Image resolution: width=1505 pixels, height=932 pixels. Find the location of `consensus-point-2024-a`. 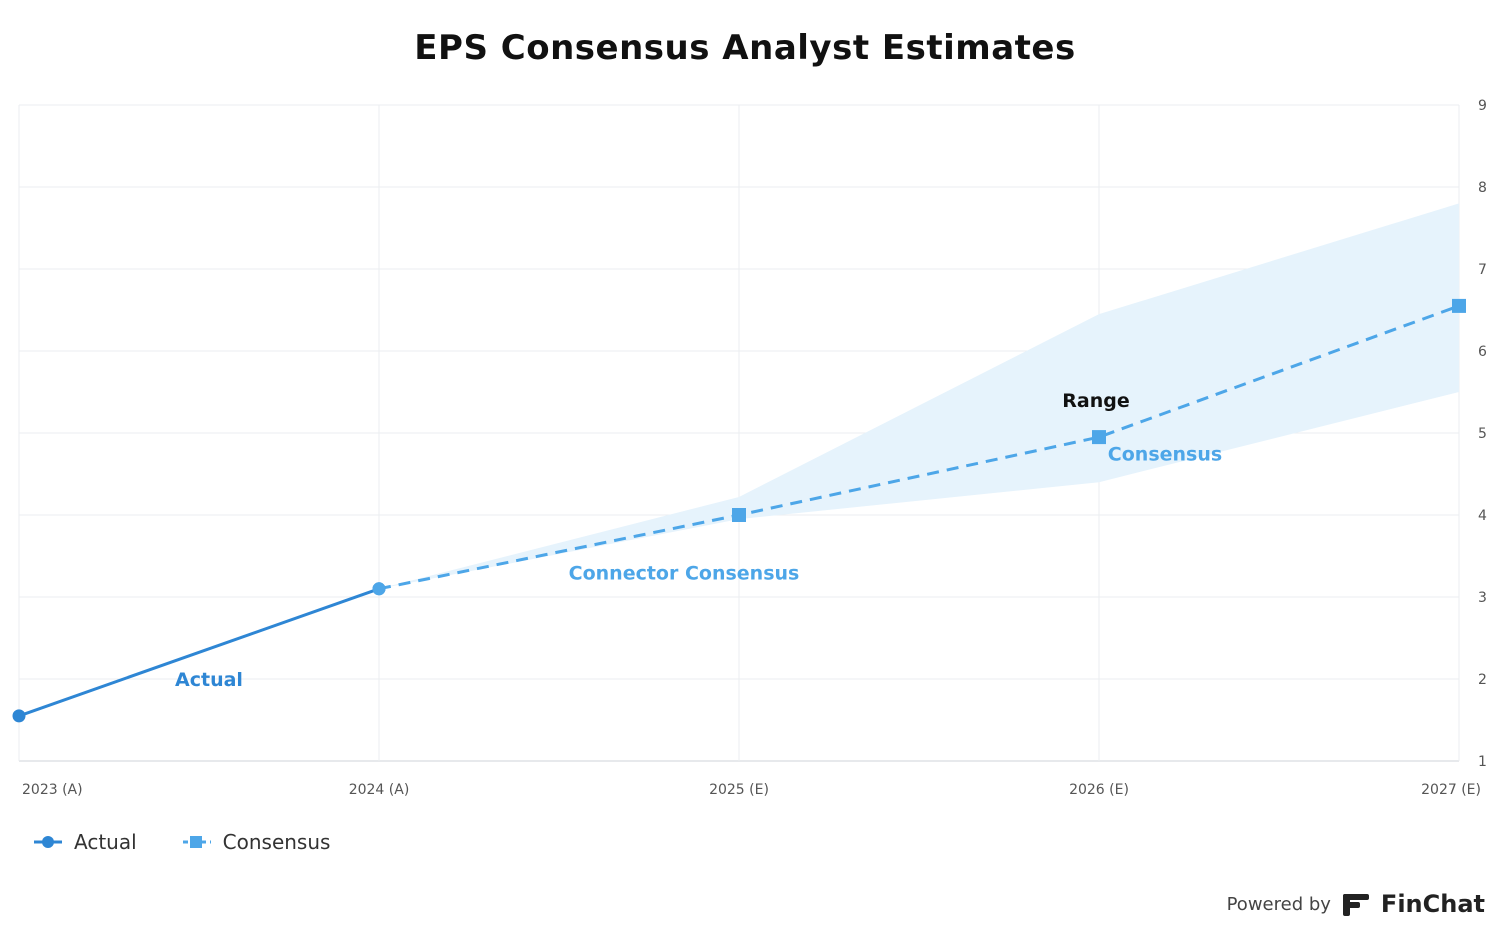

consensus-point-2024-a is located at coordinates (379, 589).